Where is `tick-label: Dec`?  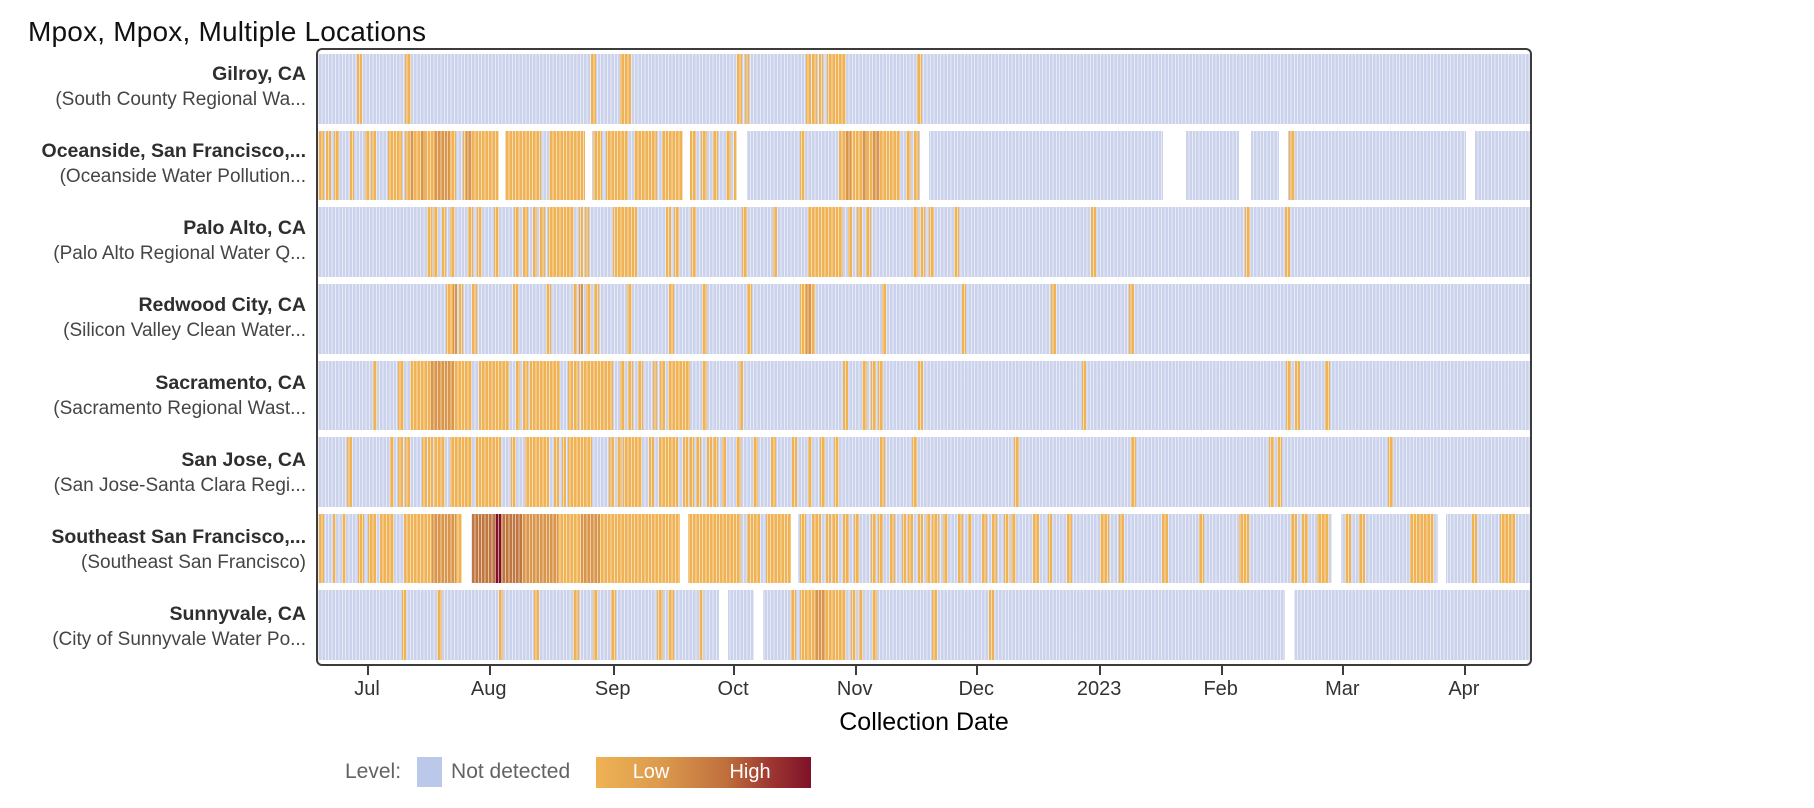
tick-label: Dec is located at coordinates (976, 689).